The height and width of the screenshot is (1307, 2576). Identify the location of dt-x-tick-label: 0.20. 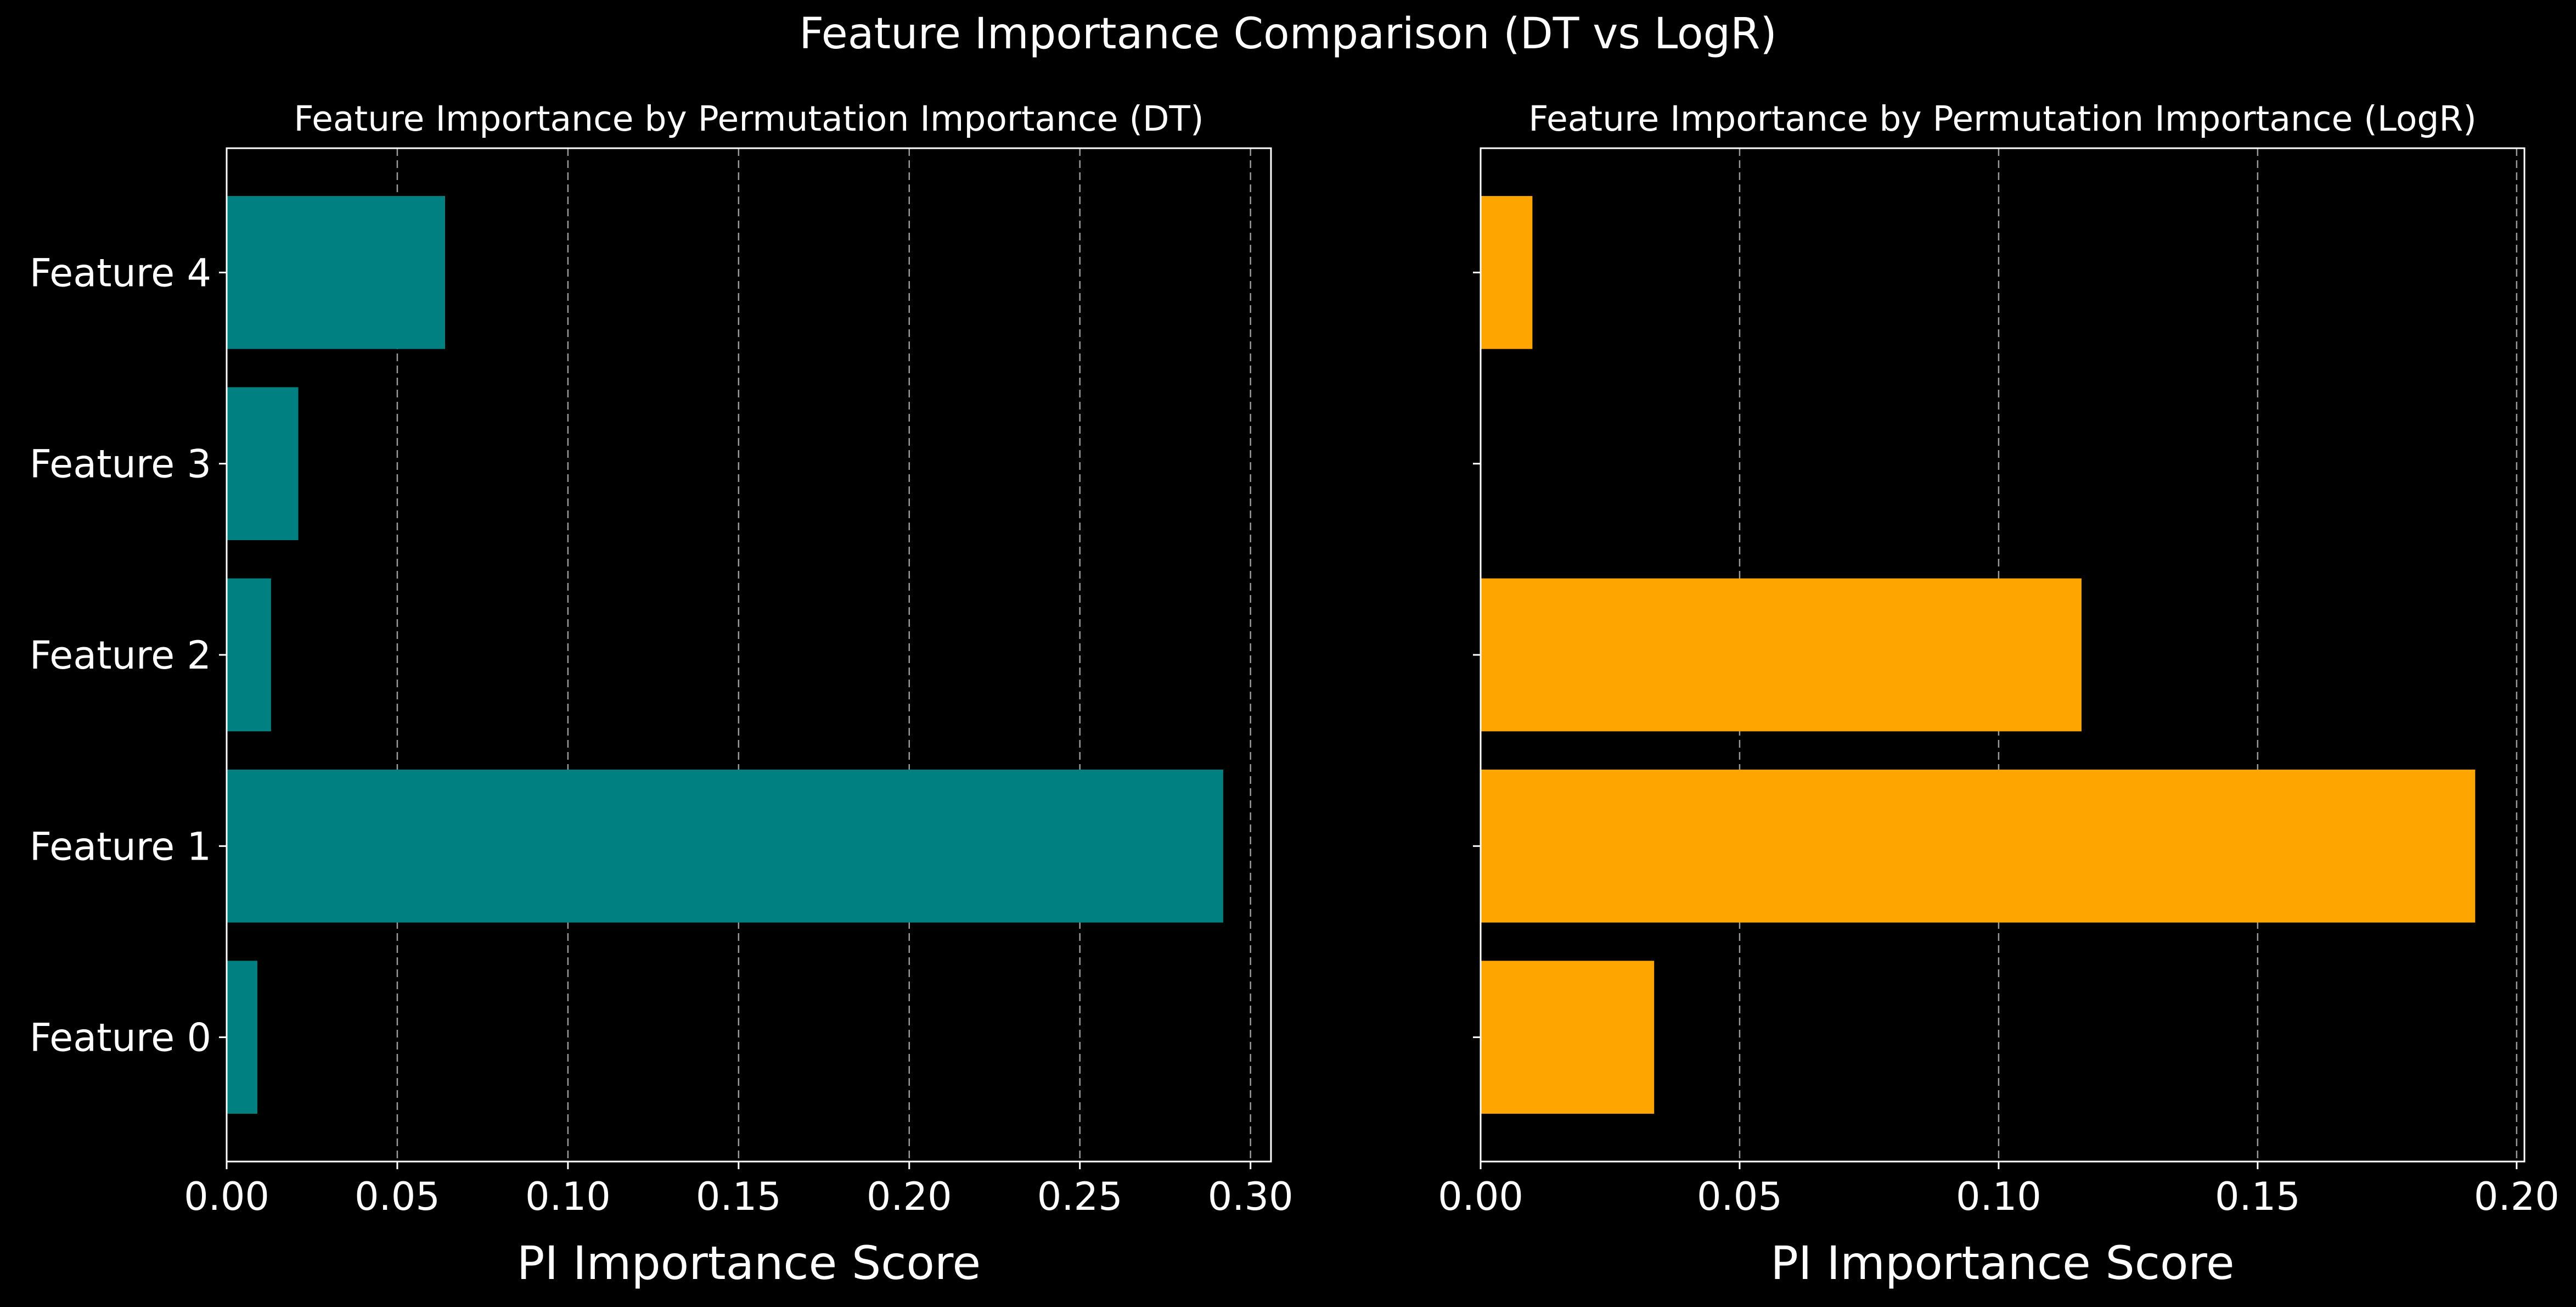
(909, 1196).